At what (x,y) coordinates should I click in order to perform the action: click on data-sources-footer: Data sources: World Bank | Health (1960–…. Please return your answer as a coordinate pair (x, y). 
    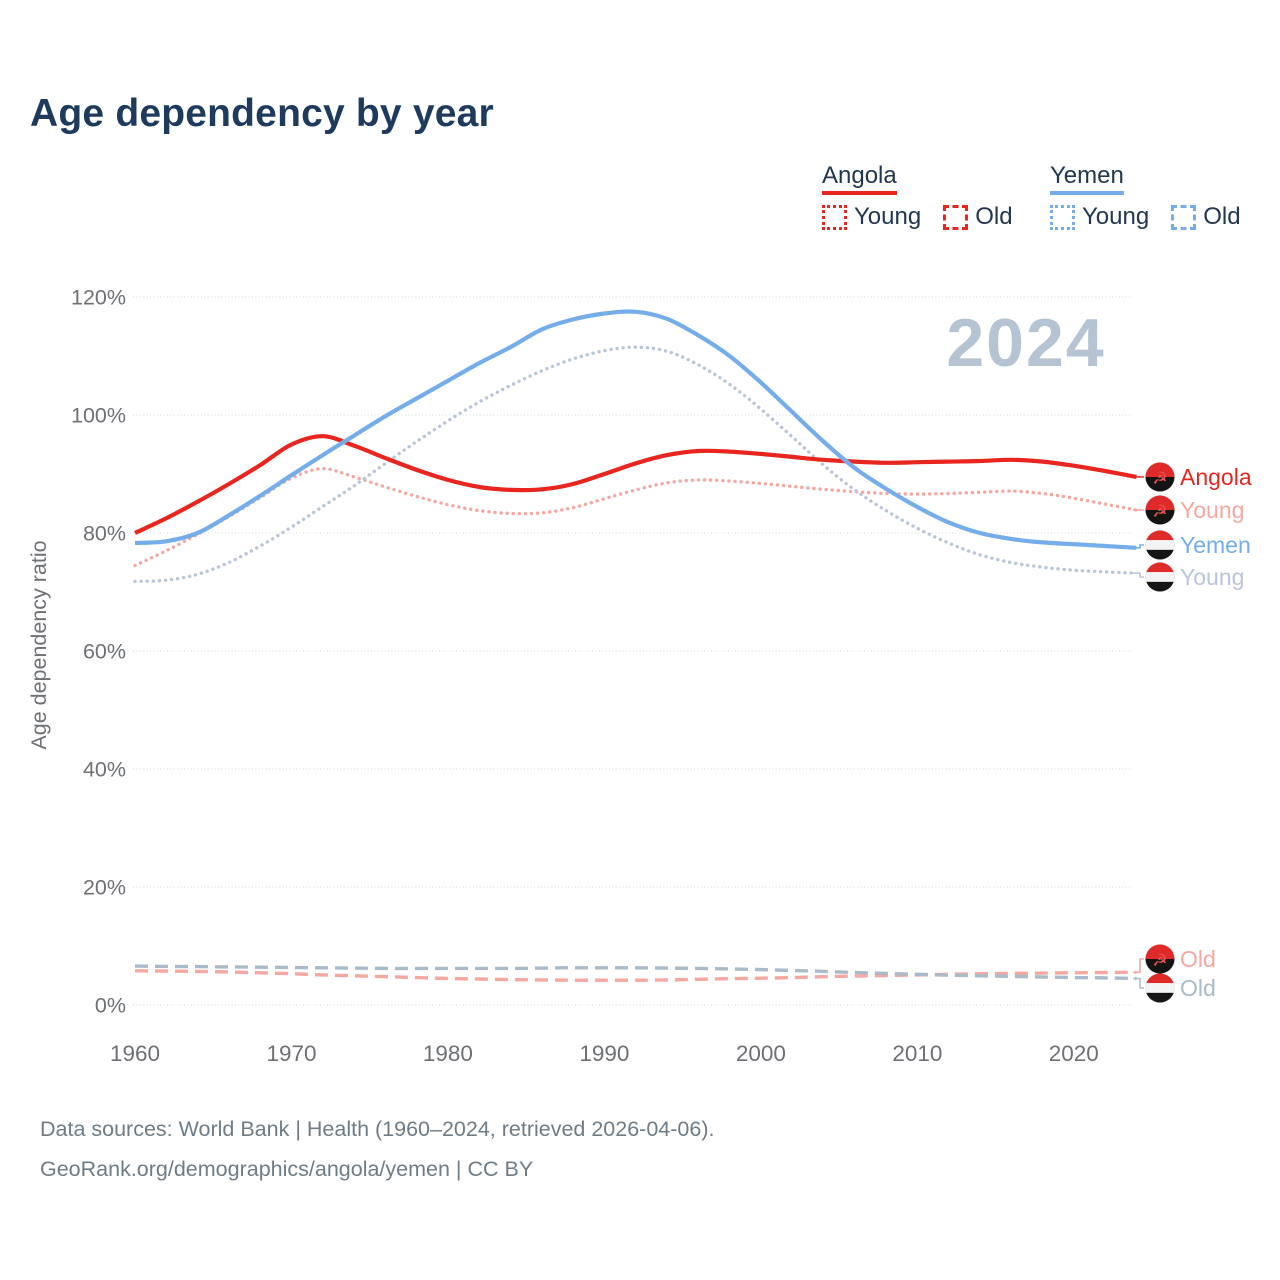
    Looking at the image, I should click on (590, 1149).